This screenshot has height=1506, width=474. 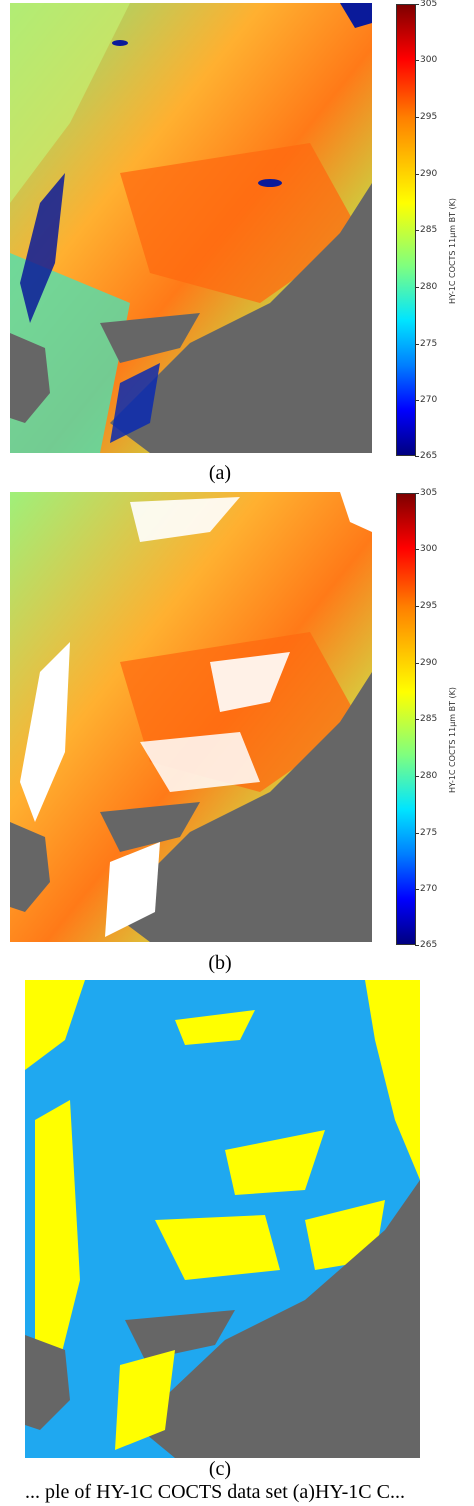 What do you see at coordinates (220, 1469) in the screenshot?
I see `panel-caption: (c)` at bounding box center [220, 1469].